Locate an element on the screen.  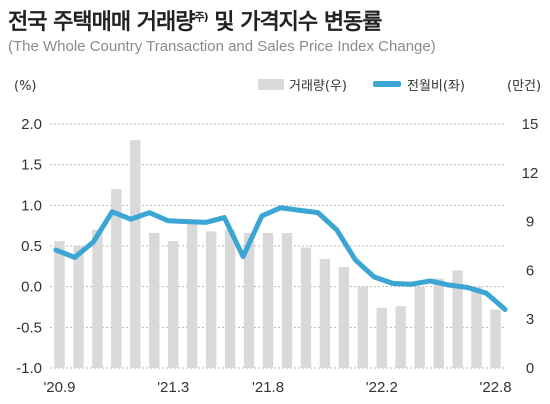
legend-label-volume: 거래량(우) is located at coordinates (318, 86).